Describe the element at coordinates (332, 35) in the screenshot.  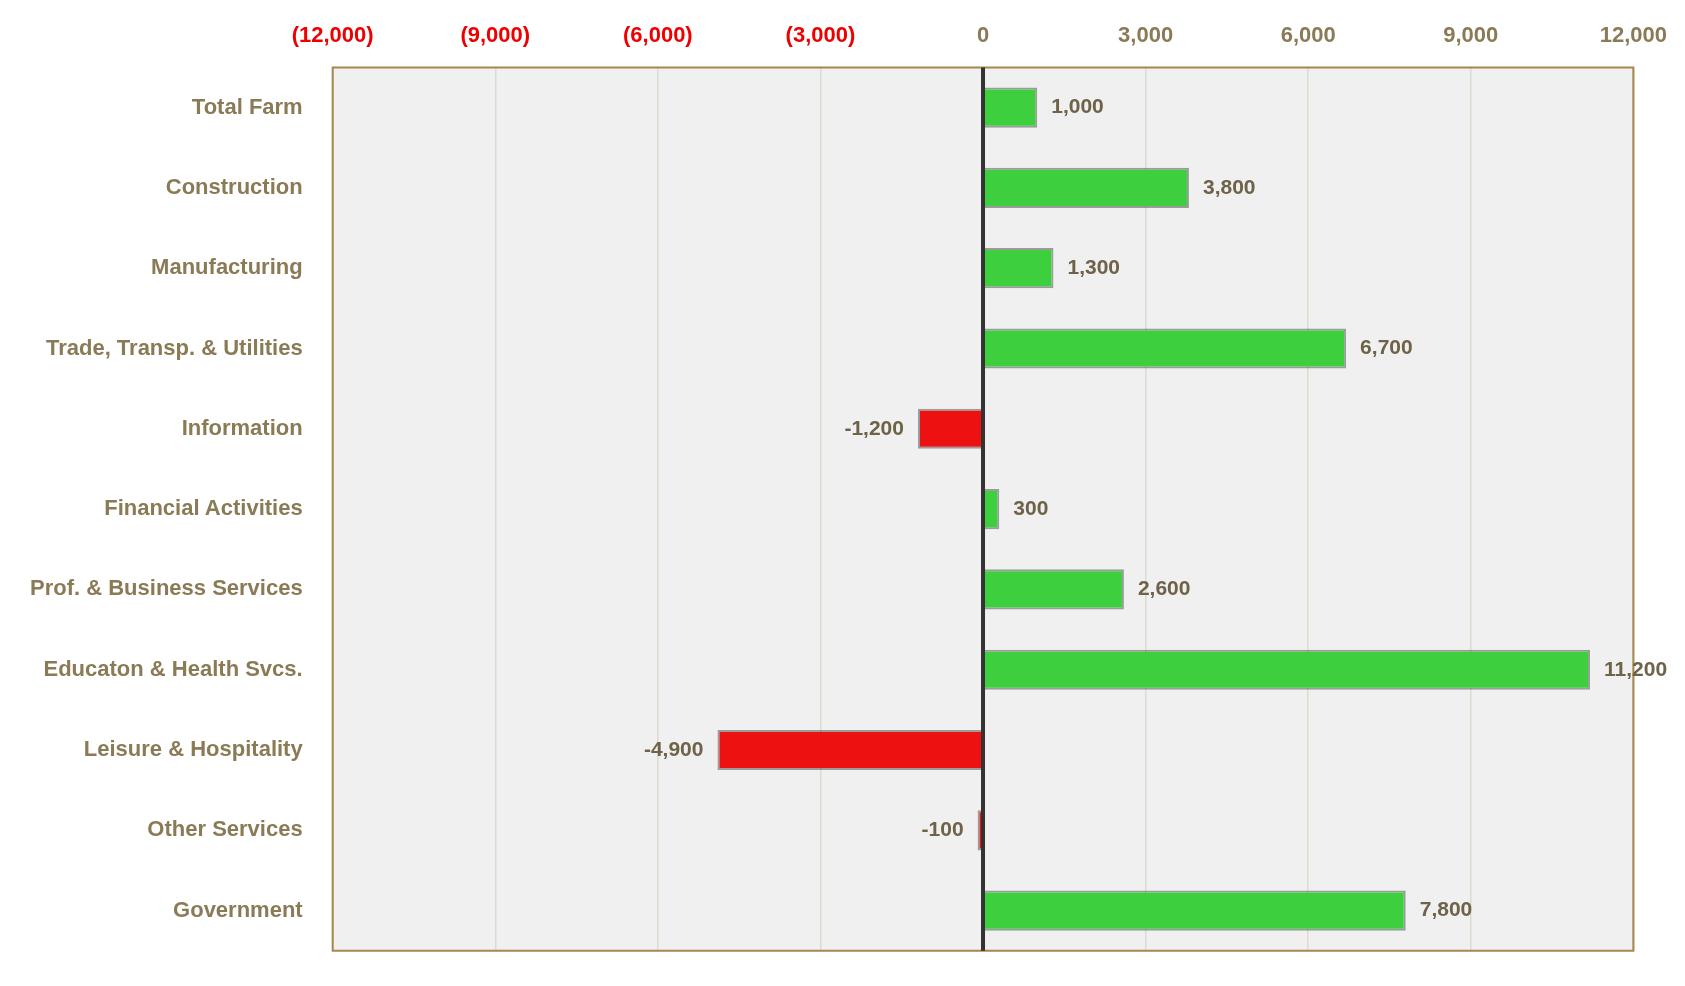
I see `x-tick-label: (12,000)` at that location.